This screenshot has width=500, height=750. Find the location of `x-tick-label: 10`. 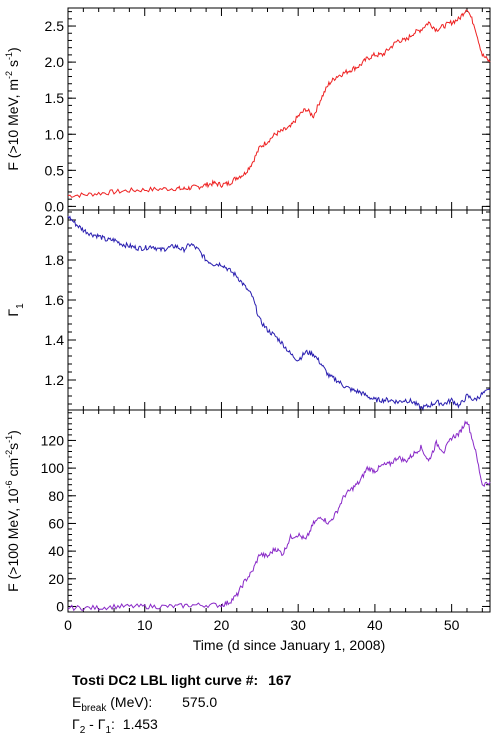

x-tick-label: 10 is located at coordinates (145, 625).